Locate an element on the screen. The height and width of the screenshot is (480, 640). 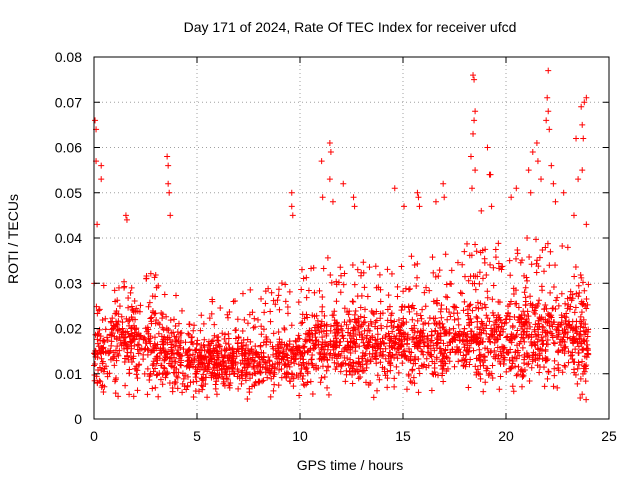
y-tick-labels: 0 0.01 0.02 0.03 0.04 0.05 0.06 0.07 0.08 is located at coordinates (68, 238).